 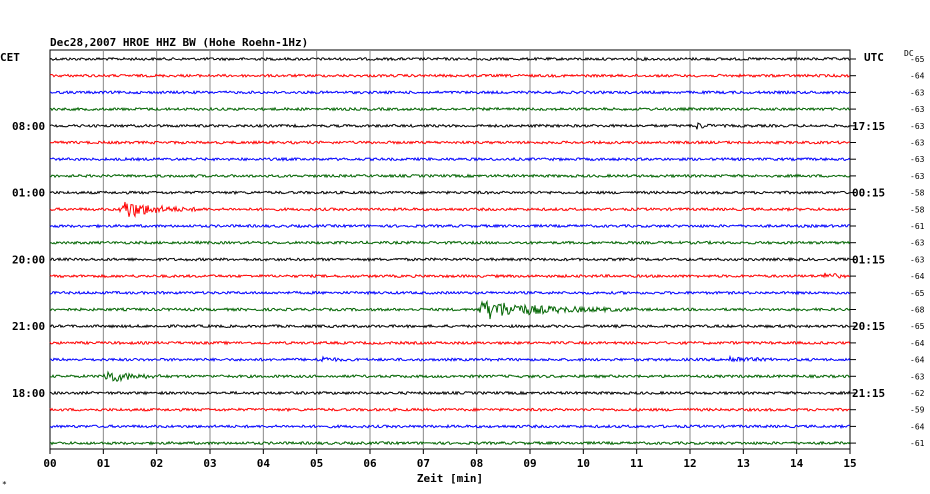 I want to click on x-axis-label: Zeit [min], so click(x=450, y=478).